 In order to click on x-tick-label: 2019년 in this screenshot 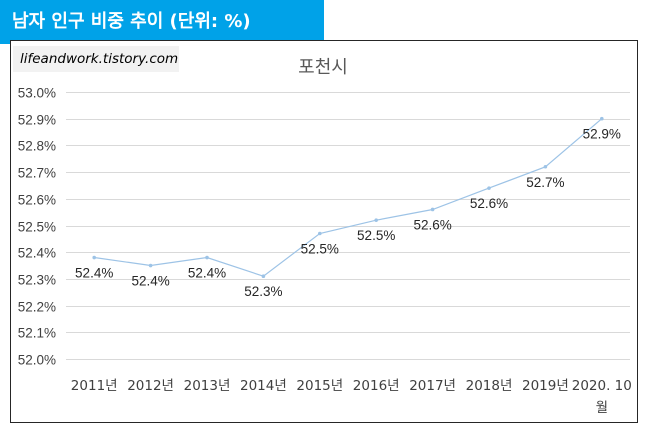, I will do `click(545, 386)`.